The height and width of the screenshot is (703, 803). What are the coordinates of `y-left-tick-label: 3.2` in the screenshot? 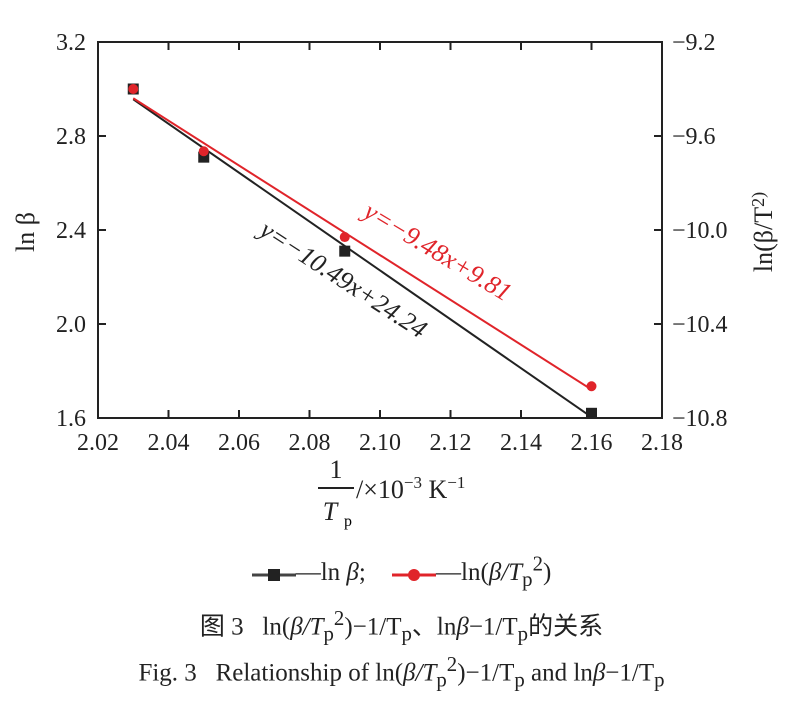 It's located at (71, 43).